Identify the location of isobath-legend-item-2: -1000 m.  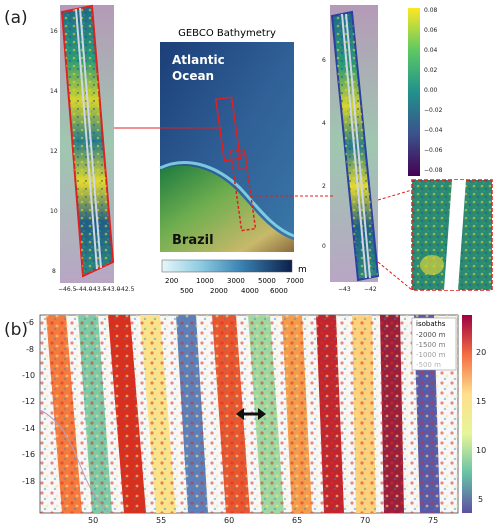
(431, 355).